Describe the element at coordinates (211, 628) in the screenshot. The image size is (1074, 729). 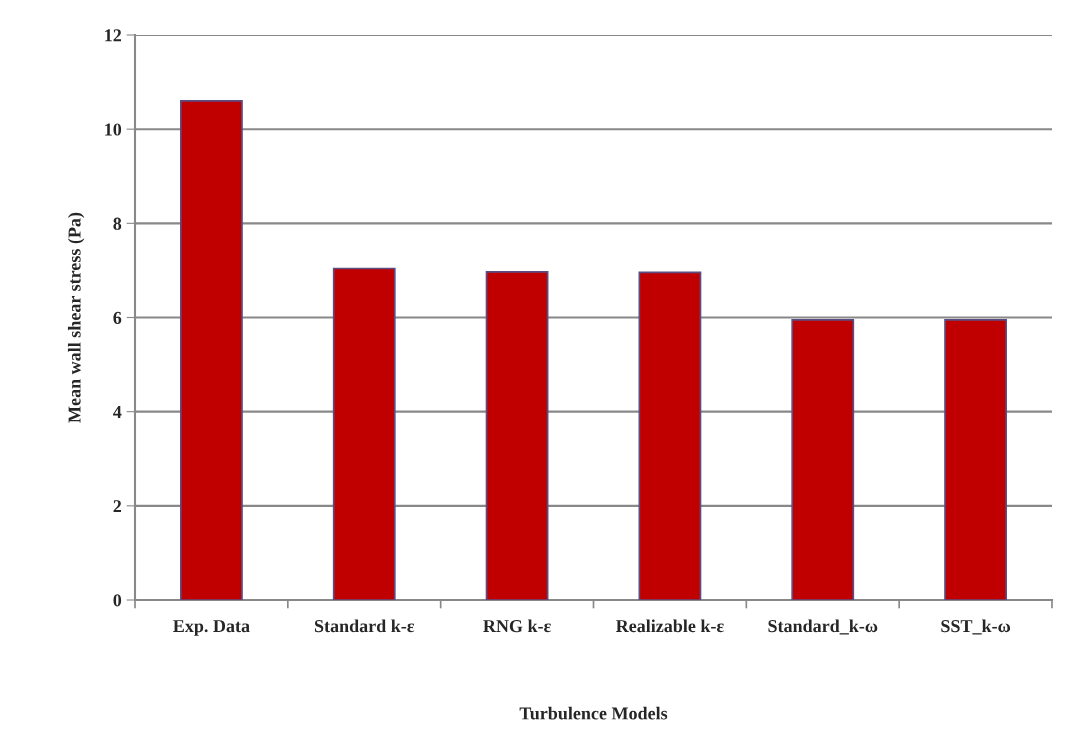
I see `x-tick-label: Exp. Data` at that location.